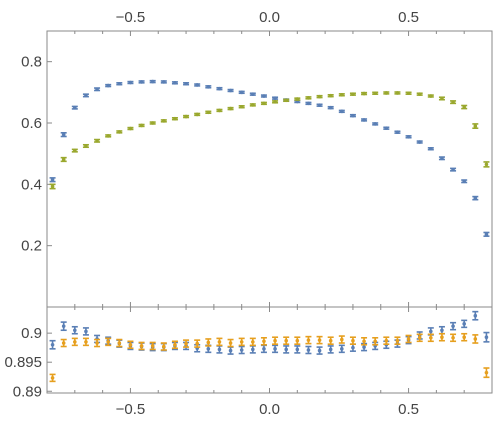 This screenshot has height=422, width=494. What do you see at coordinates (23, 362) in the screenshot?
I see `bottom-y-tick-label: 0.895` at bounding box center [23, 362].